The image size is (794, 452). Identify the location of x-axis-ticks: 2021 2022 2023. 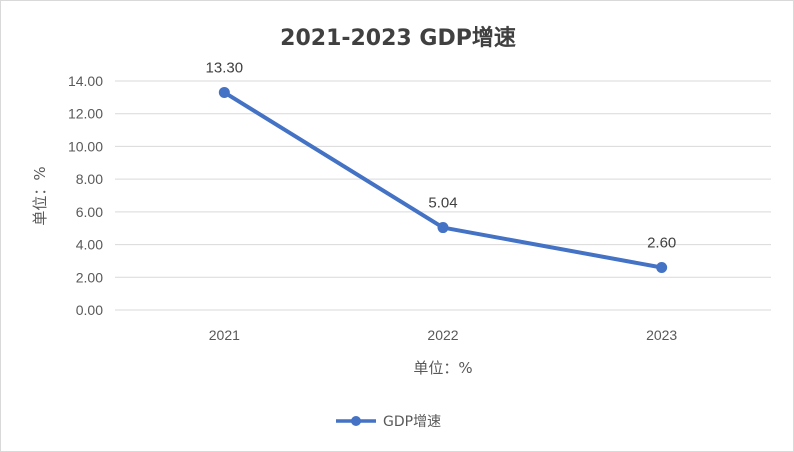
(443, 335).